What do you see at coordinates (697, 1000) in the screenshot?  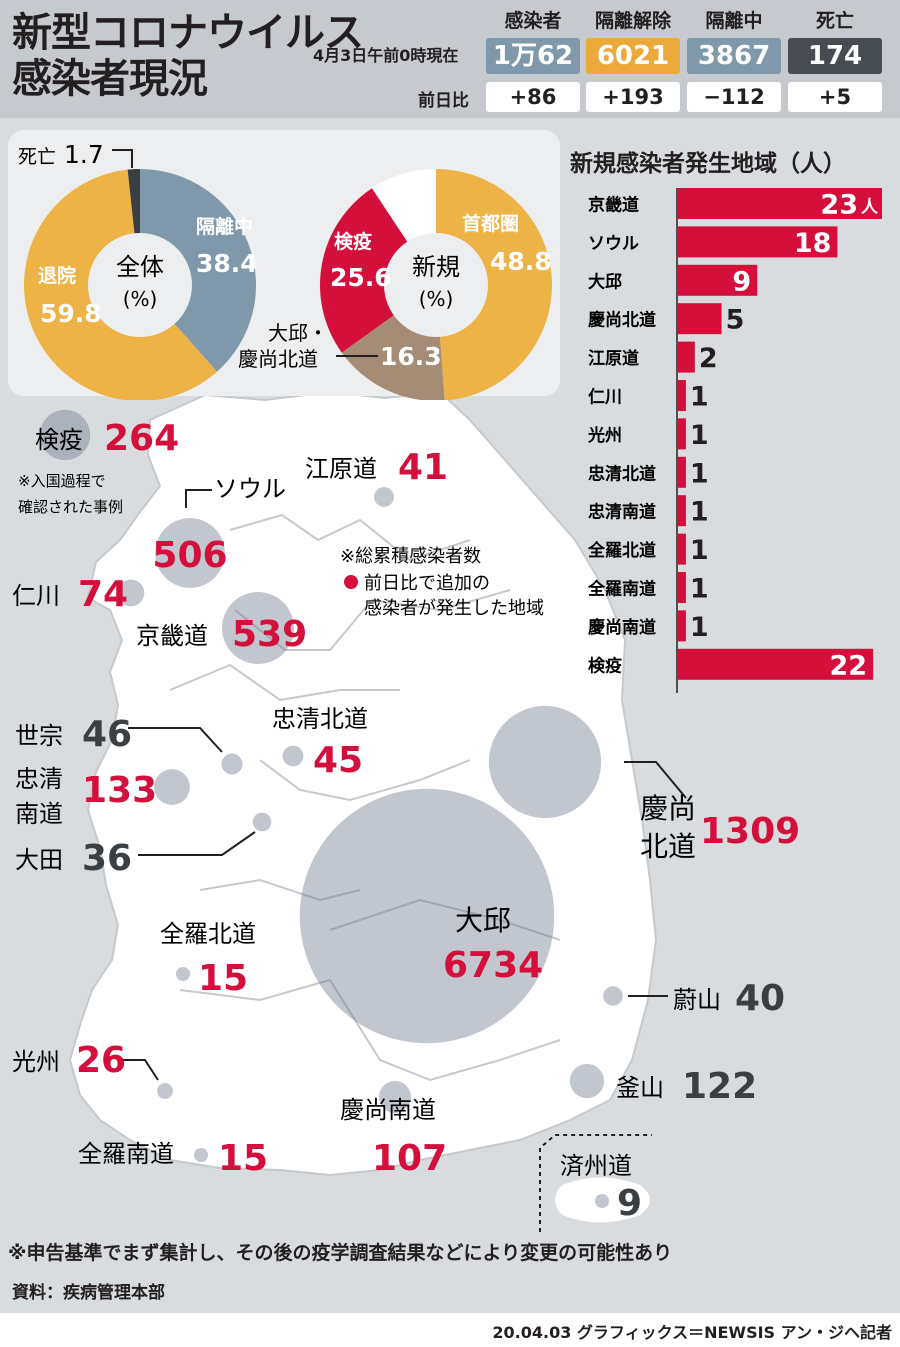 I see `region-name: 蔚山` at bounding box center [697, 1000].